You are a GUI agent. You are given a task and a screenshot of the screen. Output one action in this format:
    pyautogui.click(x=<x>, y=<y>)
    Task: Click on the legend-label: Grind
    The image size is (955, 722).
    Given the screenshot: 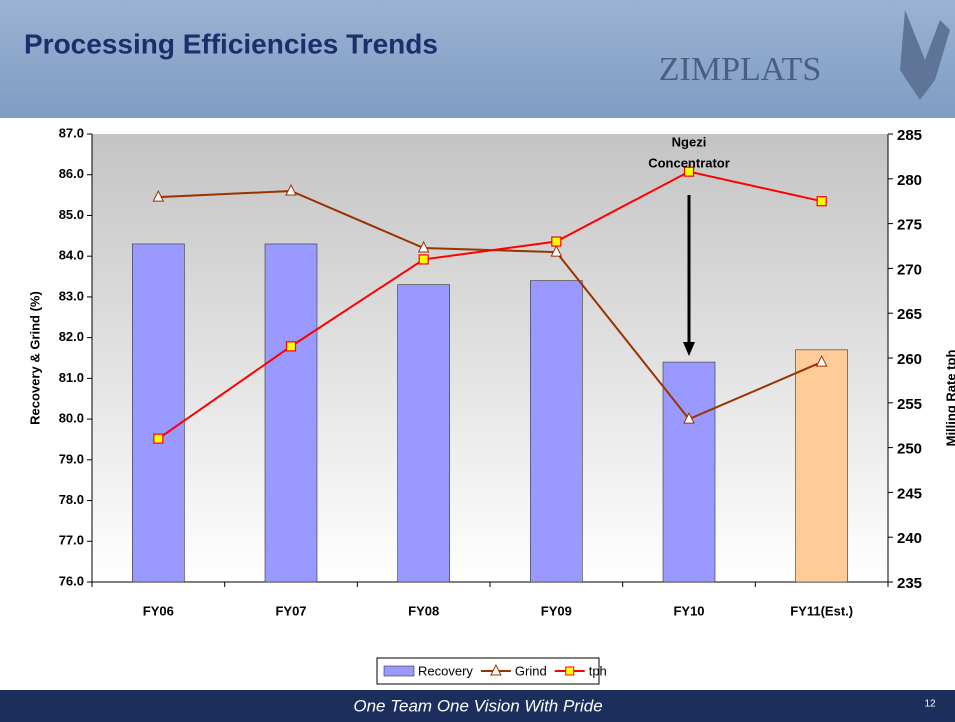 What is the action you would take?
    pyautogui.click(x=531, y=670)
    